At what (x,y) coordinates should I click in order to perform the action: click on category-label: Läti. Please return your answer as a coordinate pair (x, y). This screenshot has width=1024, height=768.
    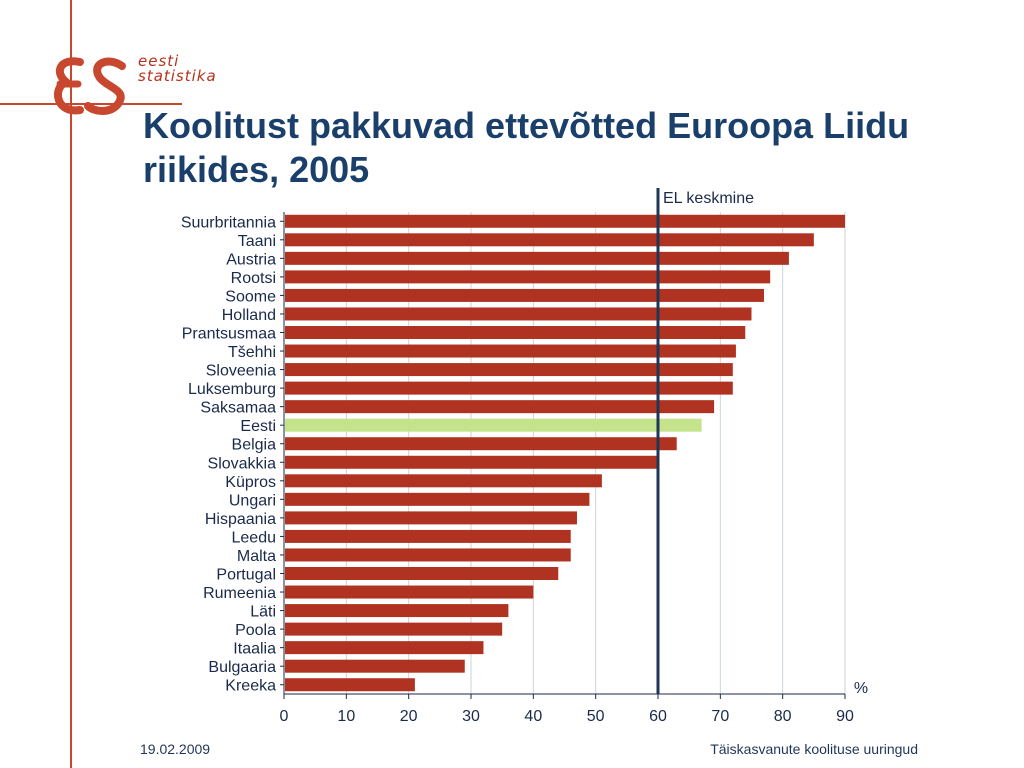
    Looking at the image, I should click on (263, 612).